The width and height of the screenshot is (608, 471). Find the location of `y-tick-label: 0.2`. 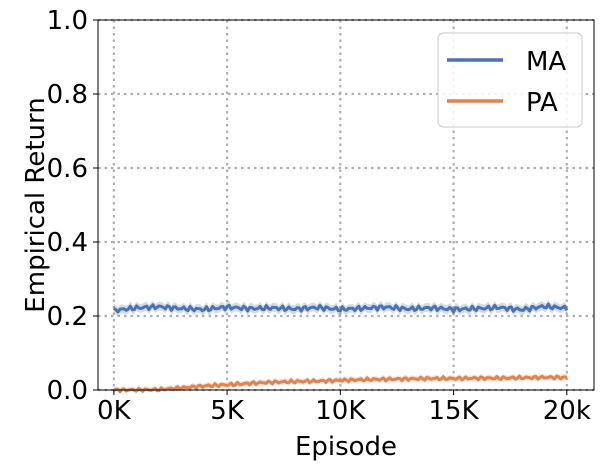

y-tick-label: 0.2 is located at coordinates (67, 317).